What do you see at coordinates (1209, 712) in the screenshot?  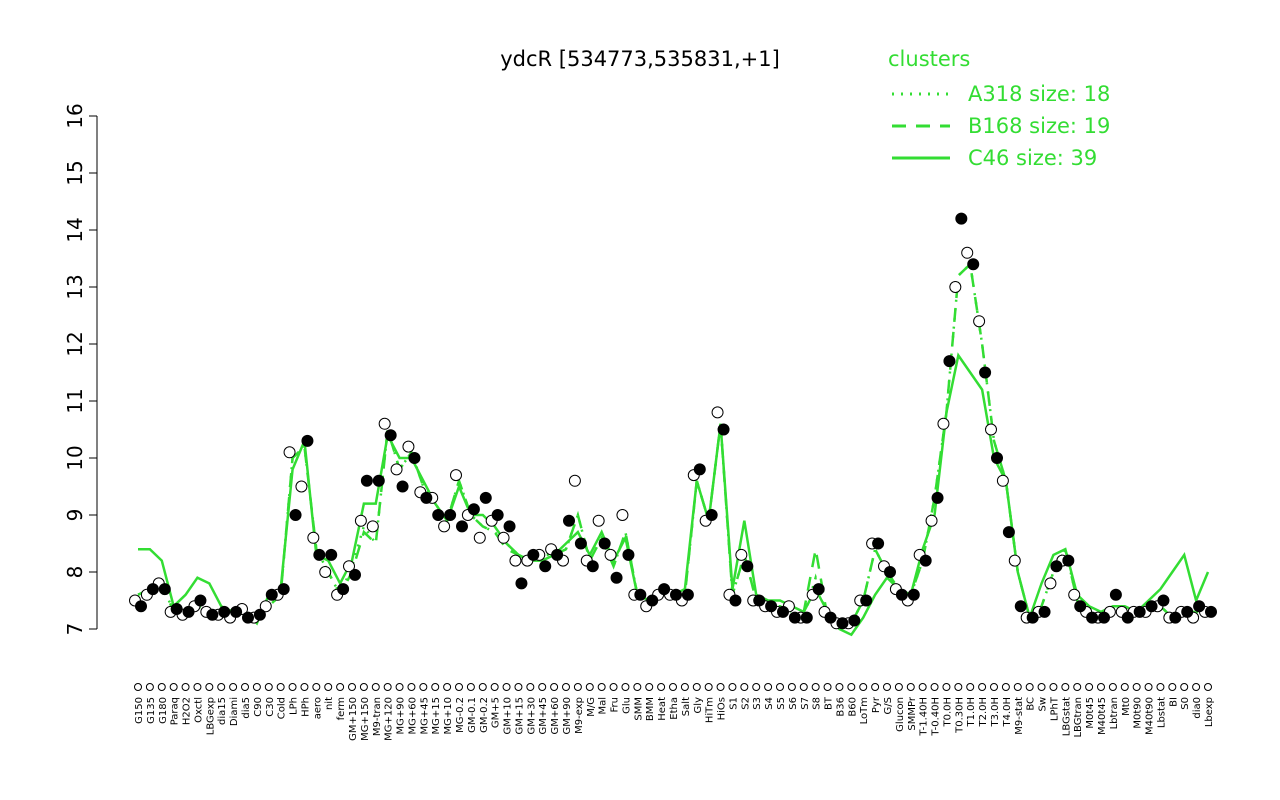 I see `x-tick-label: Lbexp` at bounding box center [1209, 712].